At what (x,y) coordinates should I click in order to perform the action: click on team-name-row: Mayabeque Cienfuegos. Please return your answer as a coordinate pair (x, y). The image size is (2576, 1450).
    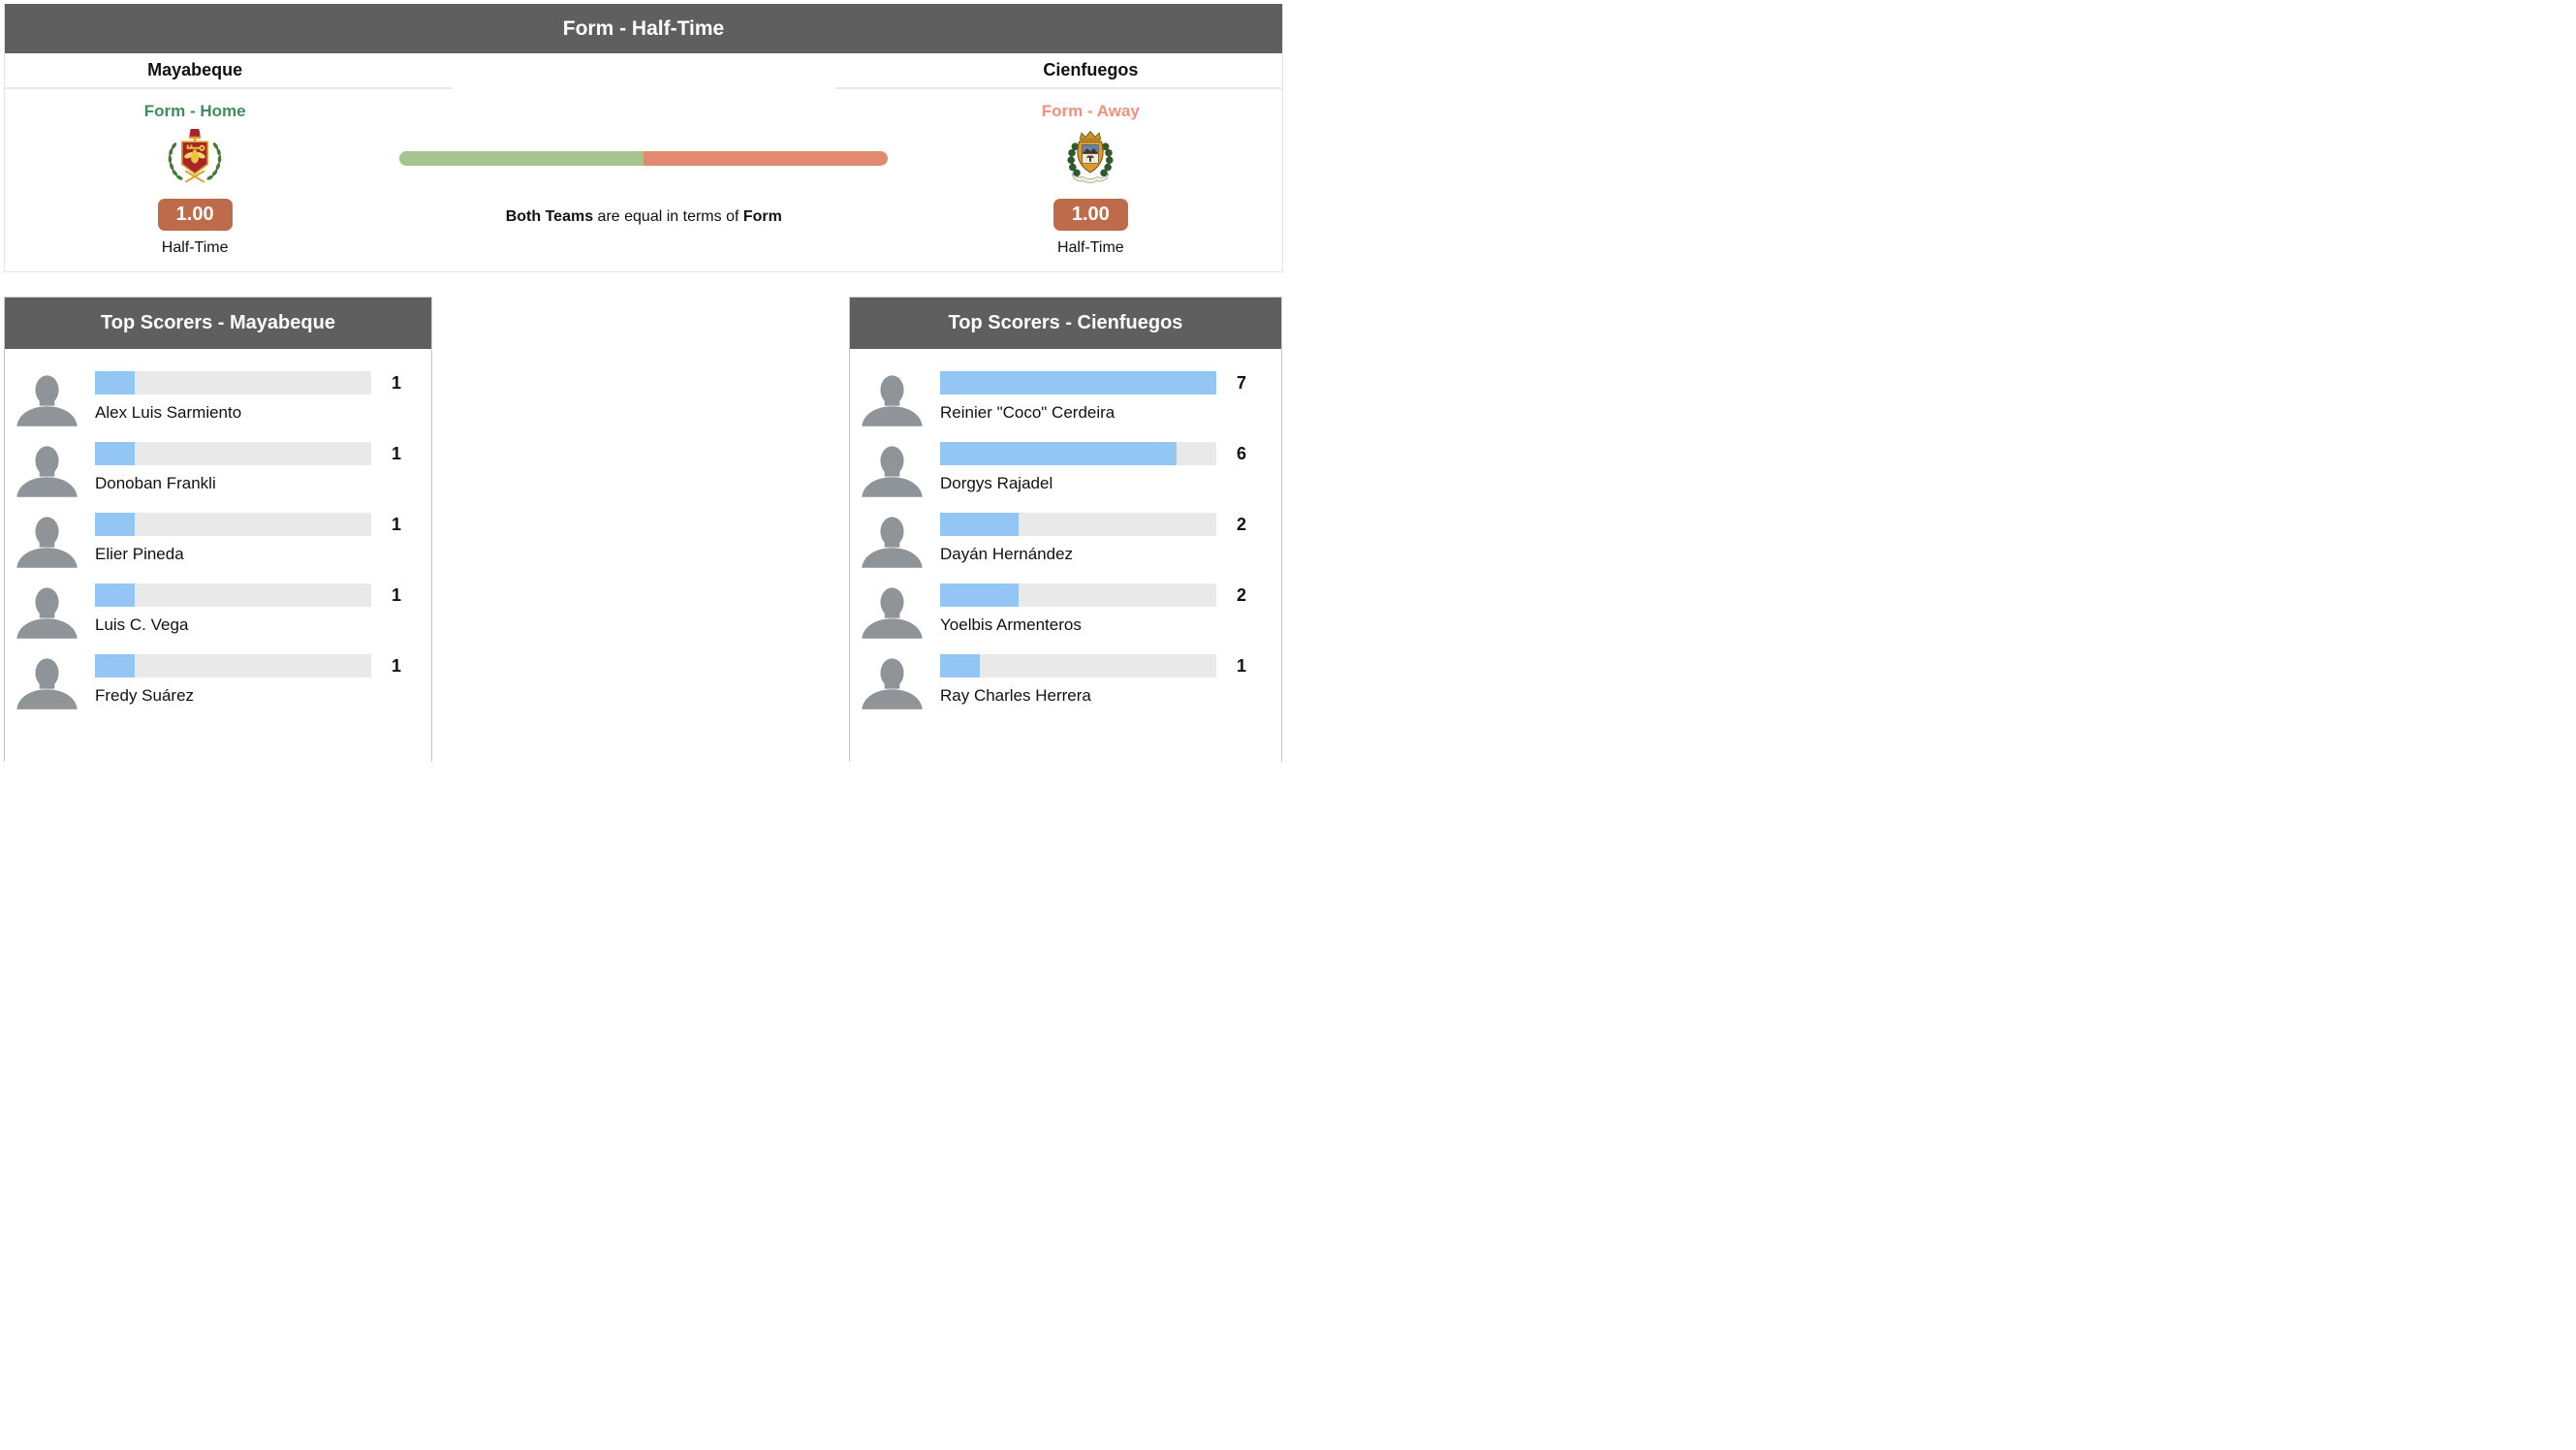
    Looking at the image, I should click on (643, 71).